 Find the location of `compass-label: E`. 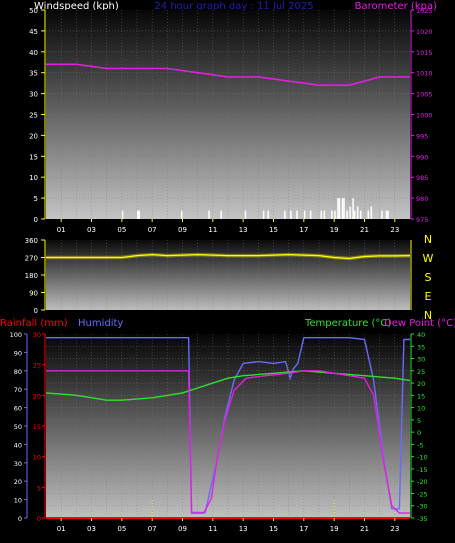

compass-label: E is located at coordinates (428, 296).